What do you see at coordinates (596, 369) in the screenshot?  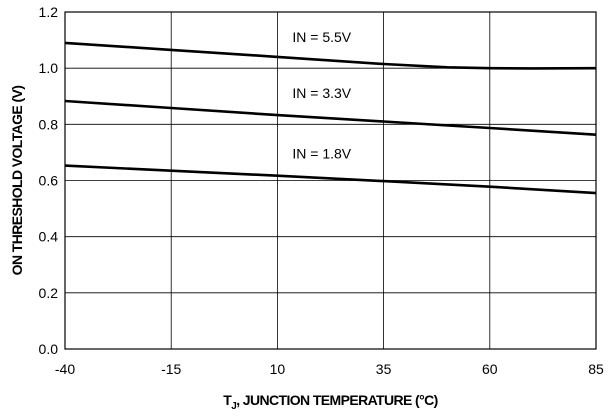 I see `x-tick-label: 85` at bounding box center [596, 369].